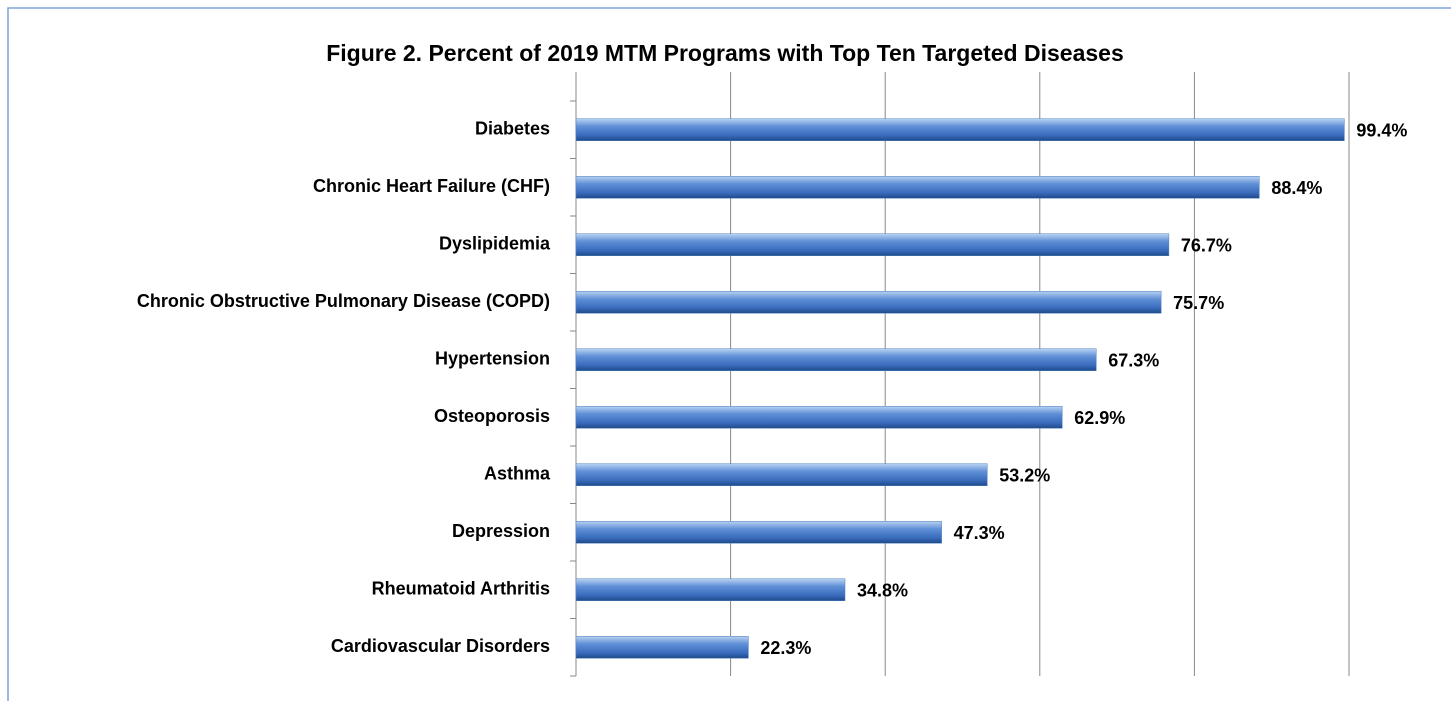 The height and width of the screenshot is (701, 1451). I want to click on category-label: Dyslipidemia, so click(495, 244).